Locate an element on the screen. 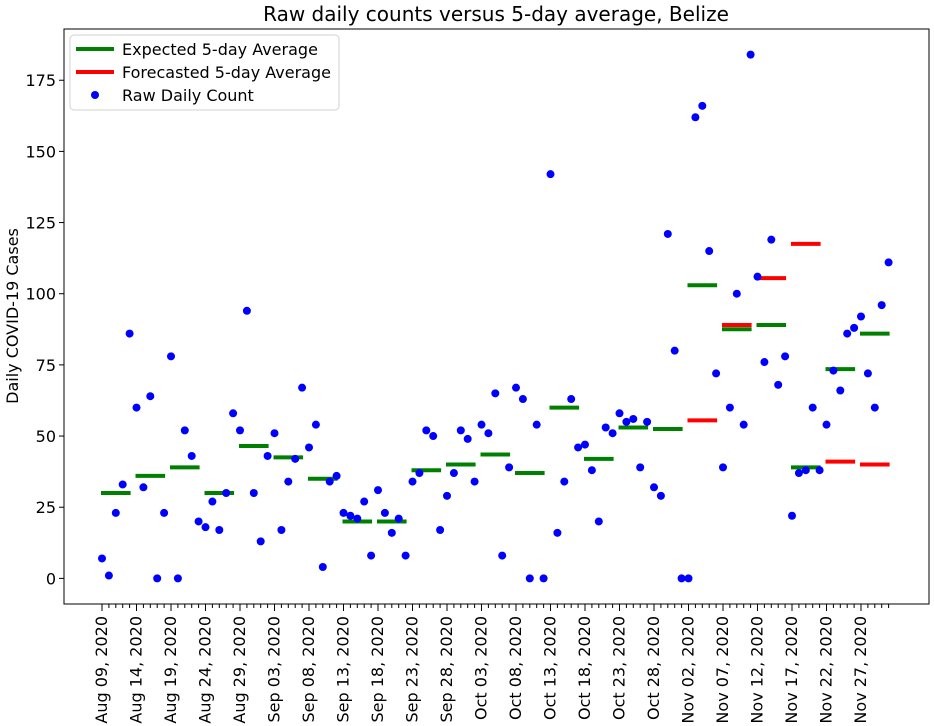 This screenshot has height=726, width=934. y-tick-label: 175 is located at coordinates (40, 80).